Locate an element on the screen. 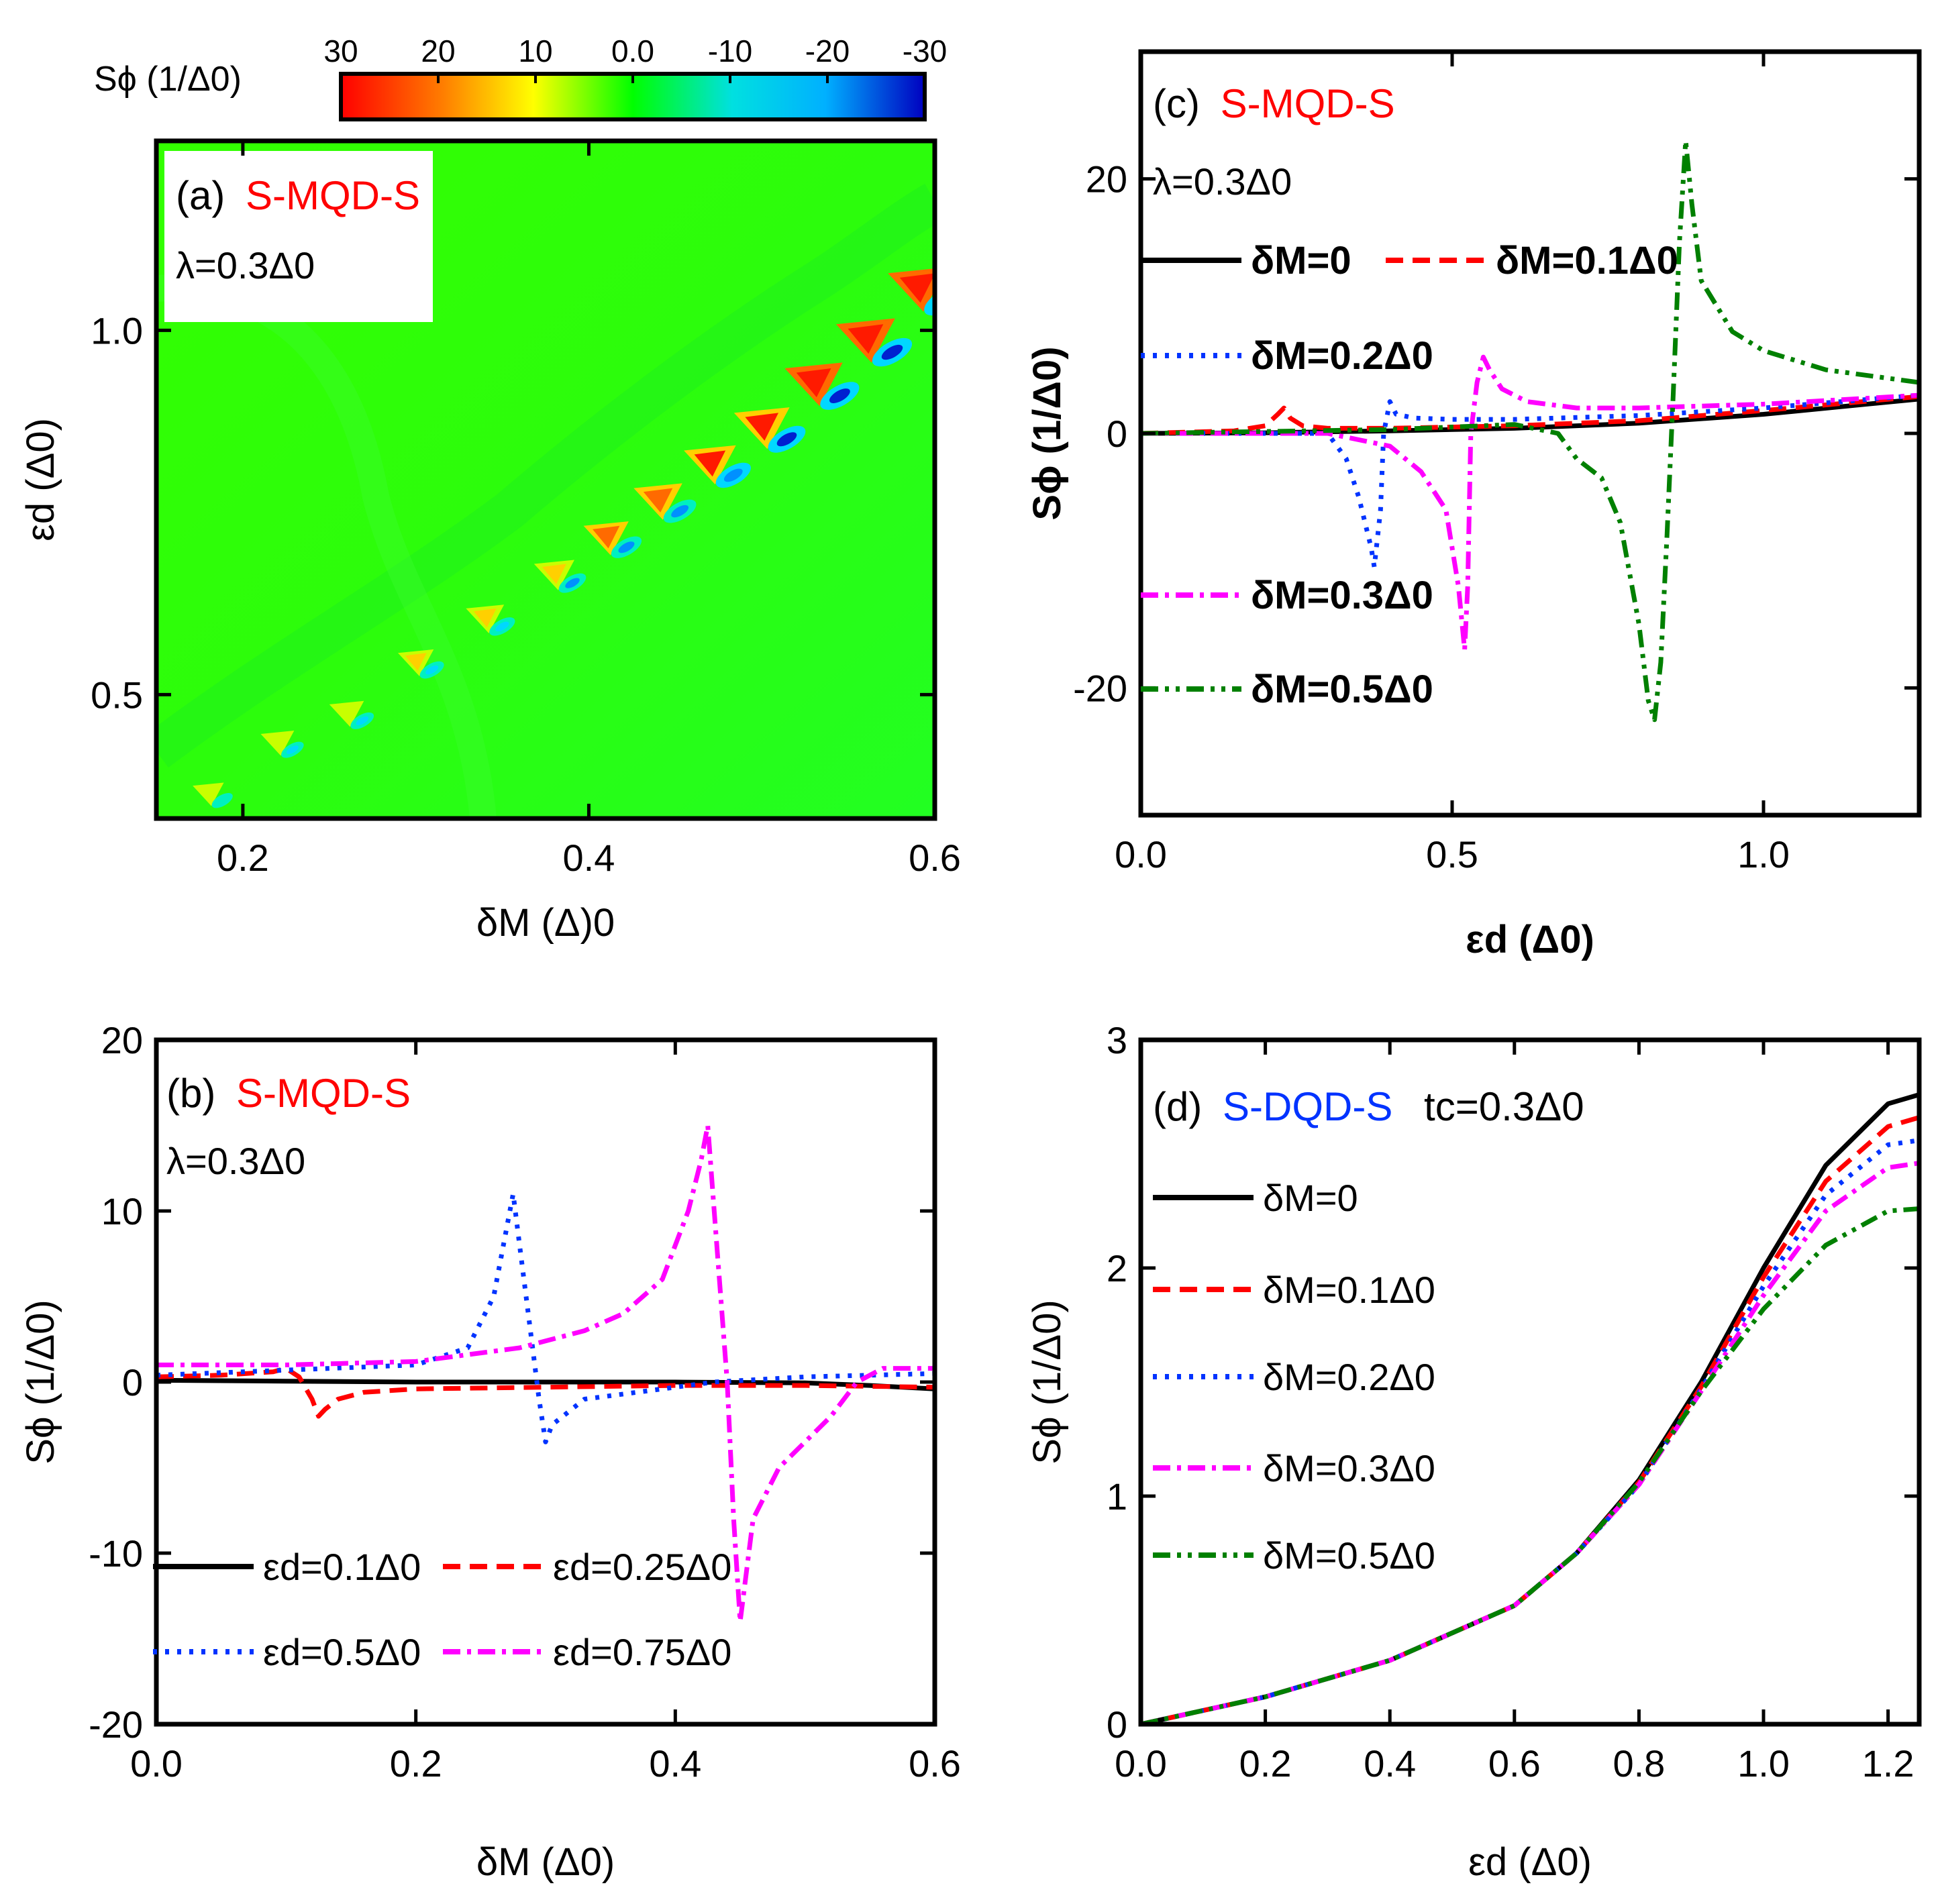 The height and width of the screenshot is (1904, 1940). panel-c-param: λ=0.3Δ0 is located at coordinates (1222, 181).